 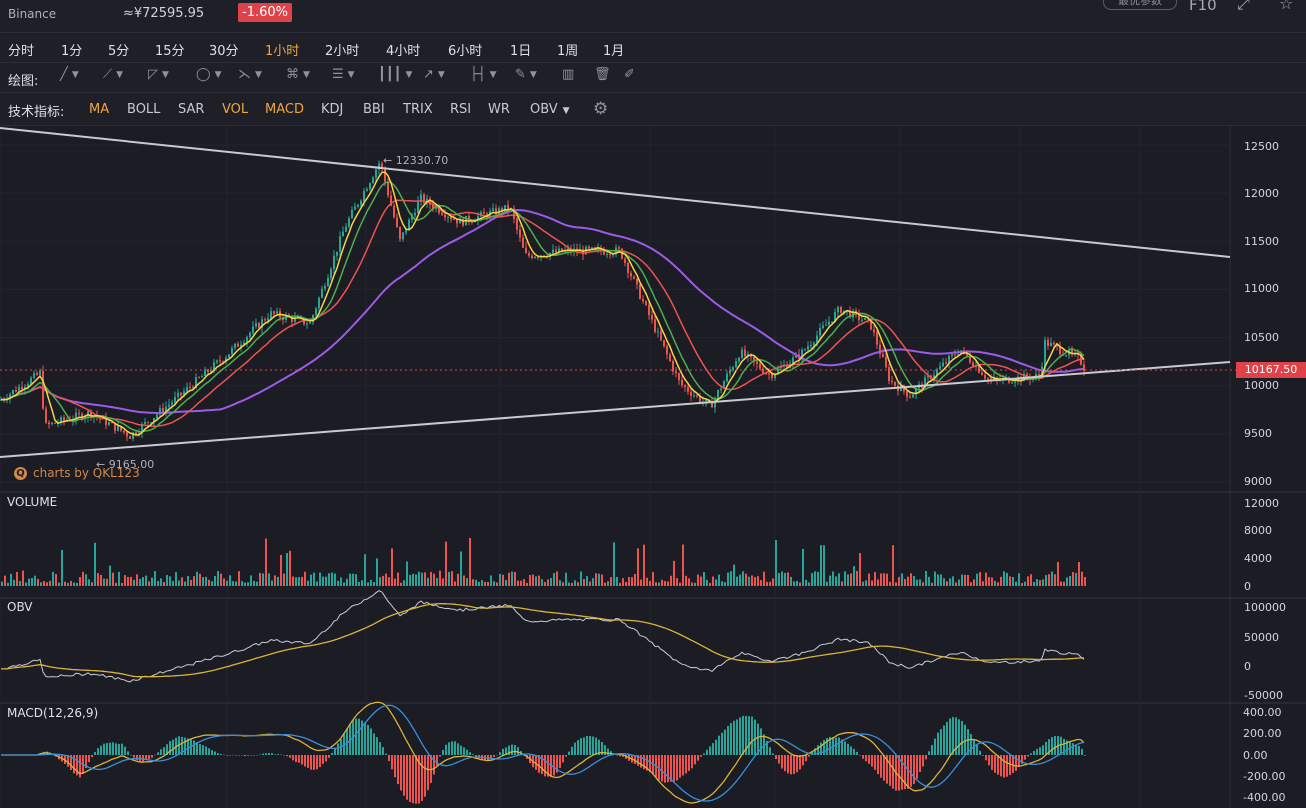 I want to click on timeframe-10: 1周, so click(x=568, y=51).